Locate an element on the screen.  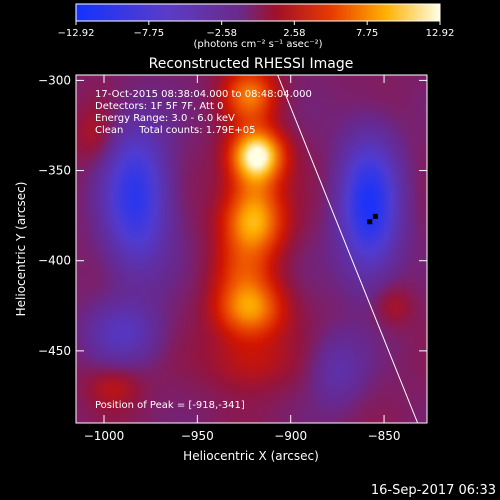
colorbar-tick-label: 2.58 is located at coordinates (294, 33).